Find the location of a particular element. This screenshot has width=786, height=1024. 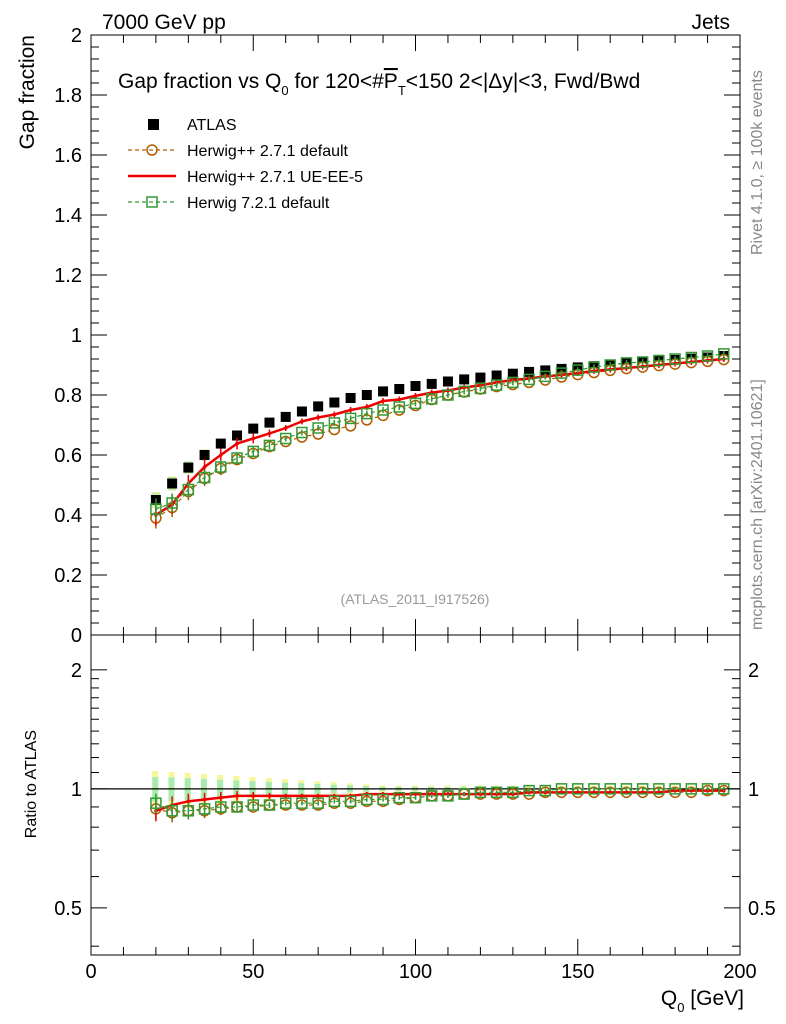

category-label: Jets is located at coordinates (710, 22).